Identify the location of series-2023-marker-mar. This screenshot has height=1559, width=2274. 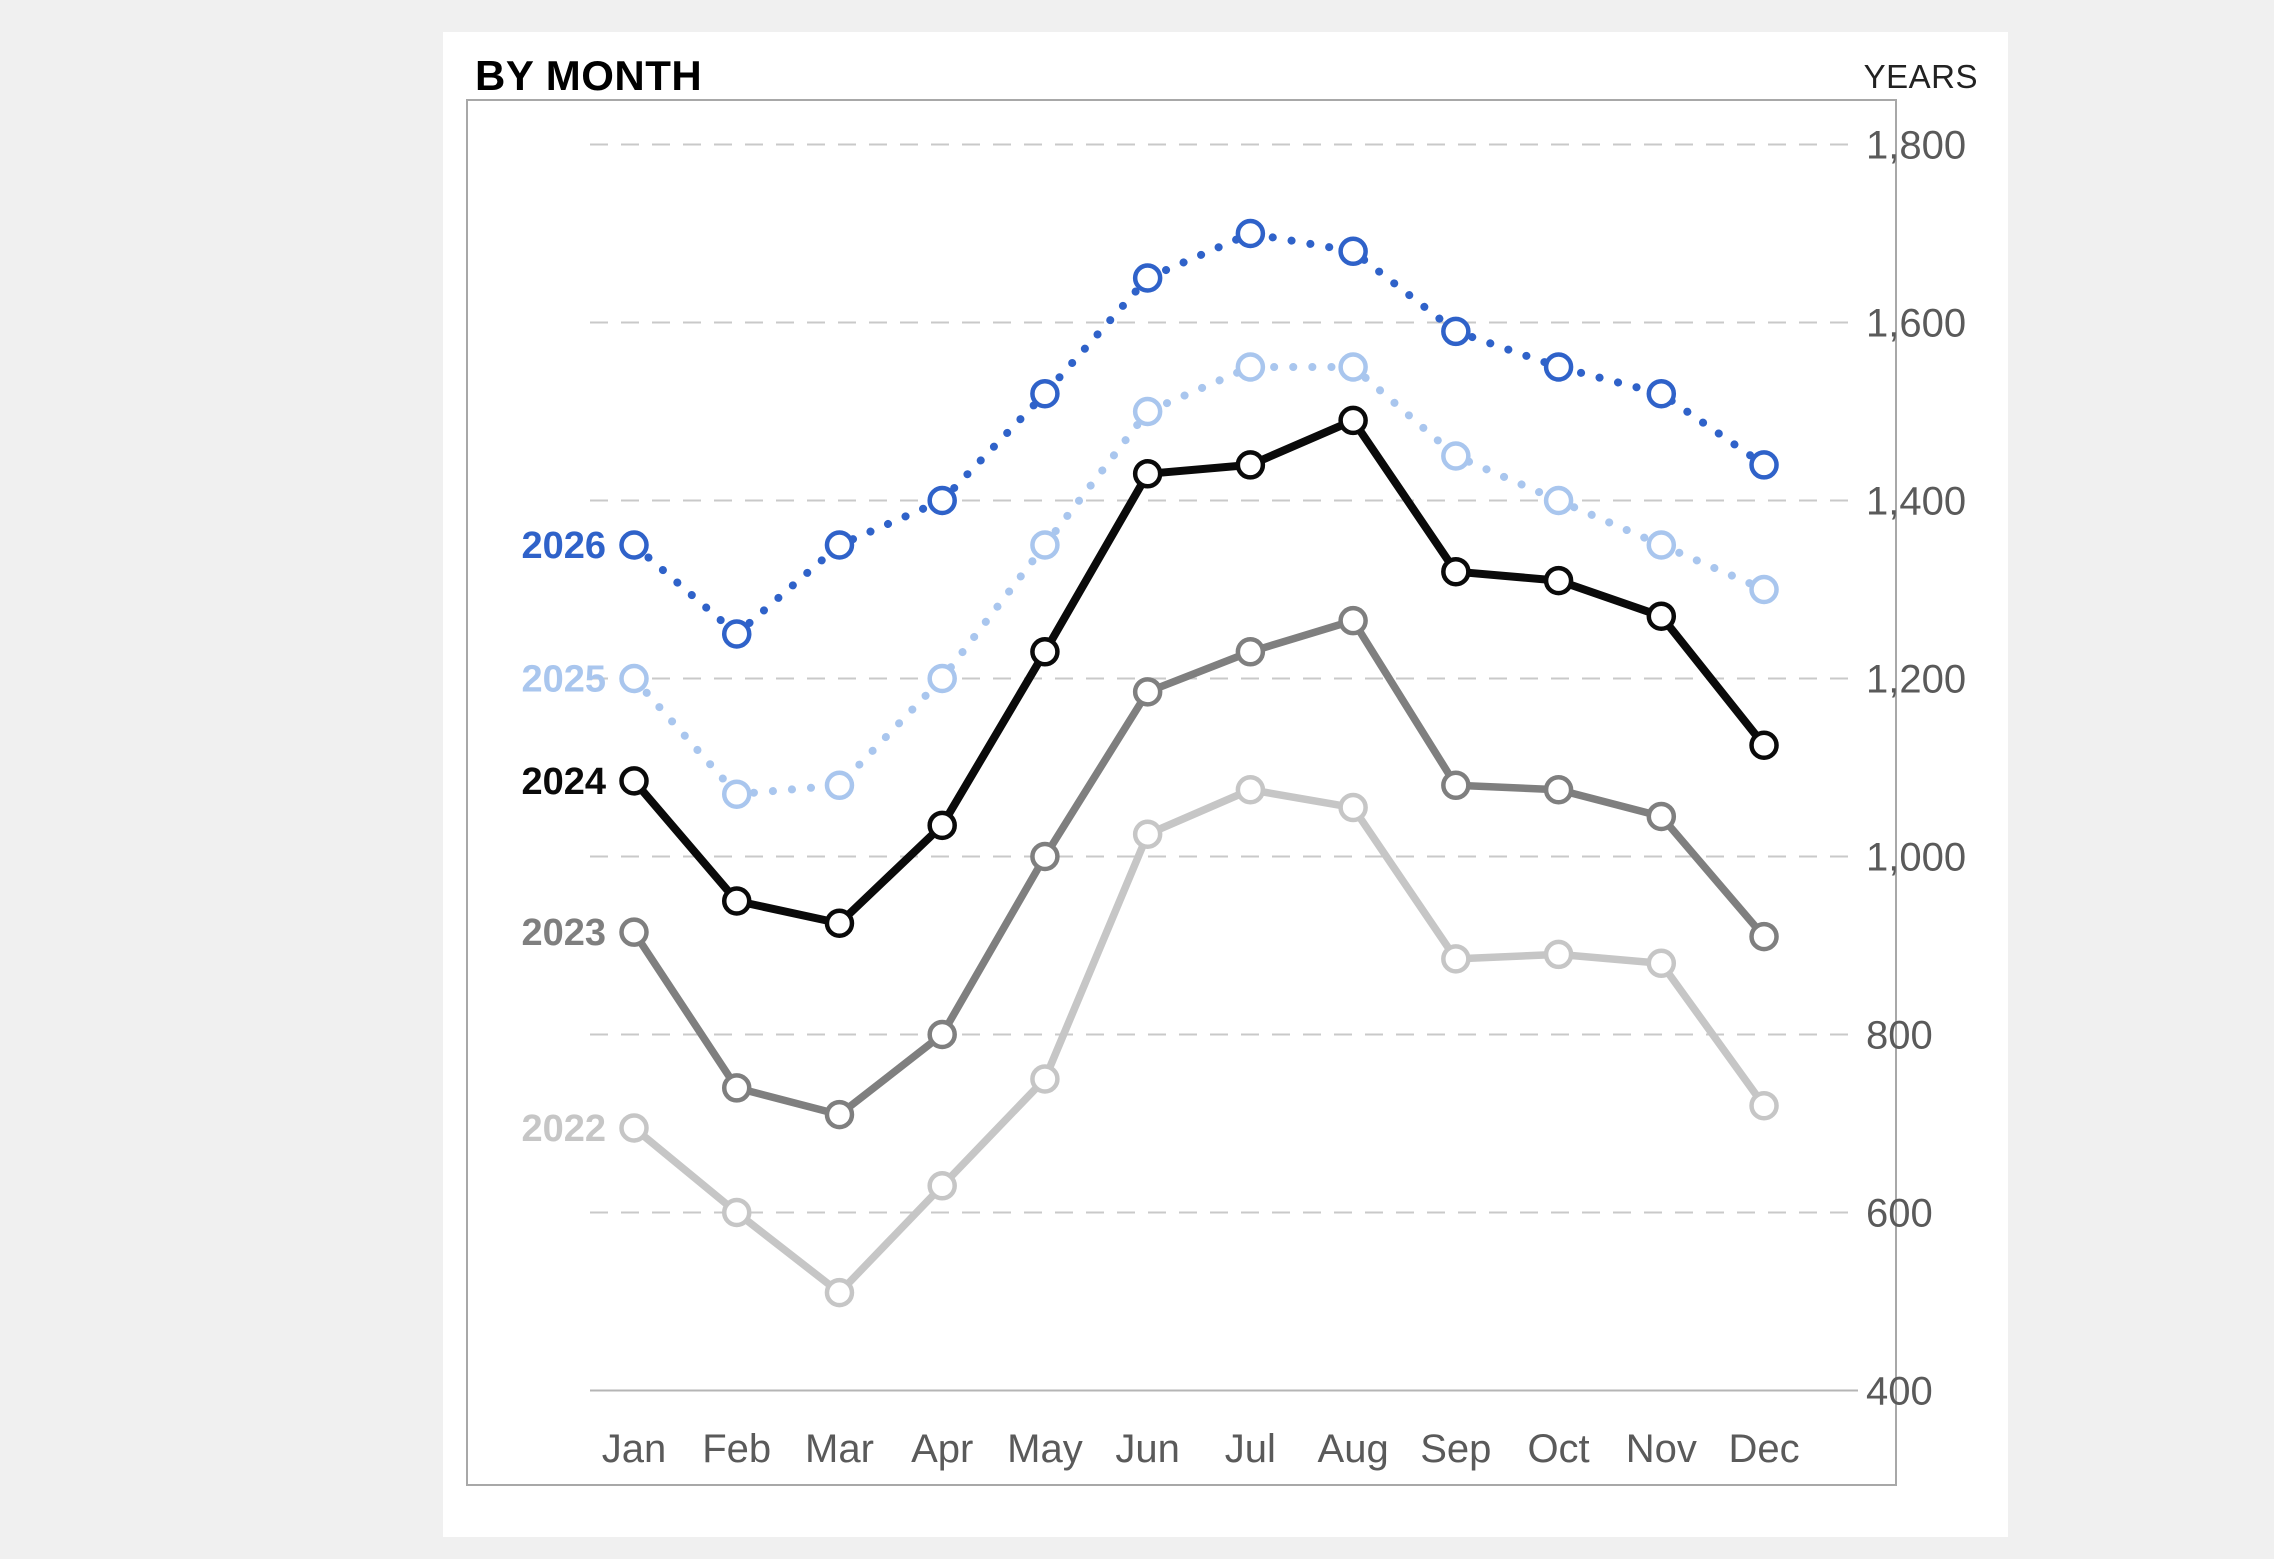
(839, 1114).